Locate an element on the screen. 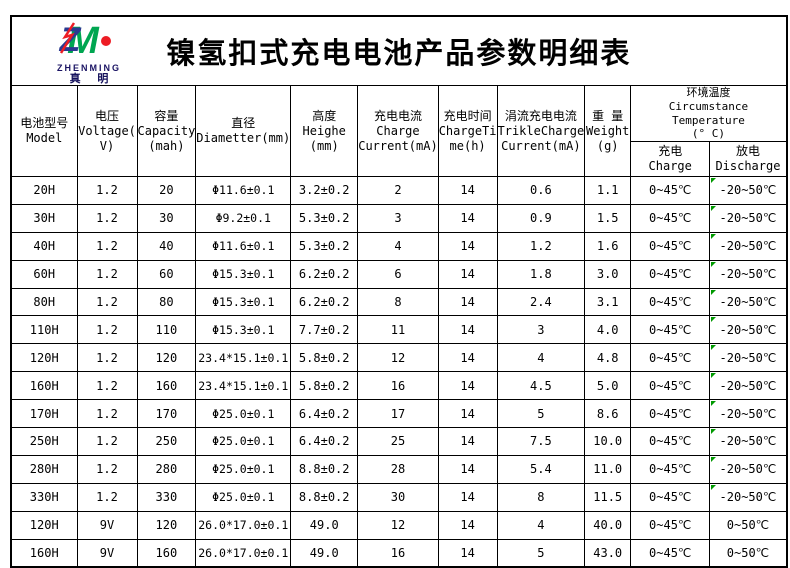 This screenshot has width=790, height=568. zm-logo-icon: M Z is located at coordinates (85, 41).